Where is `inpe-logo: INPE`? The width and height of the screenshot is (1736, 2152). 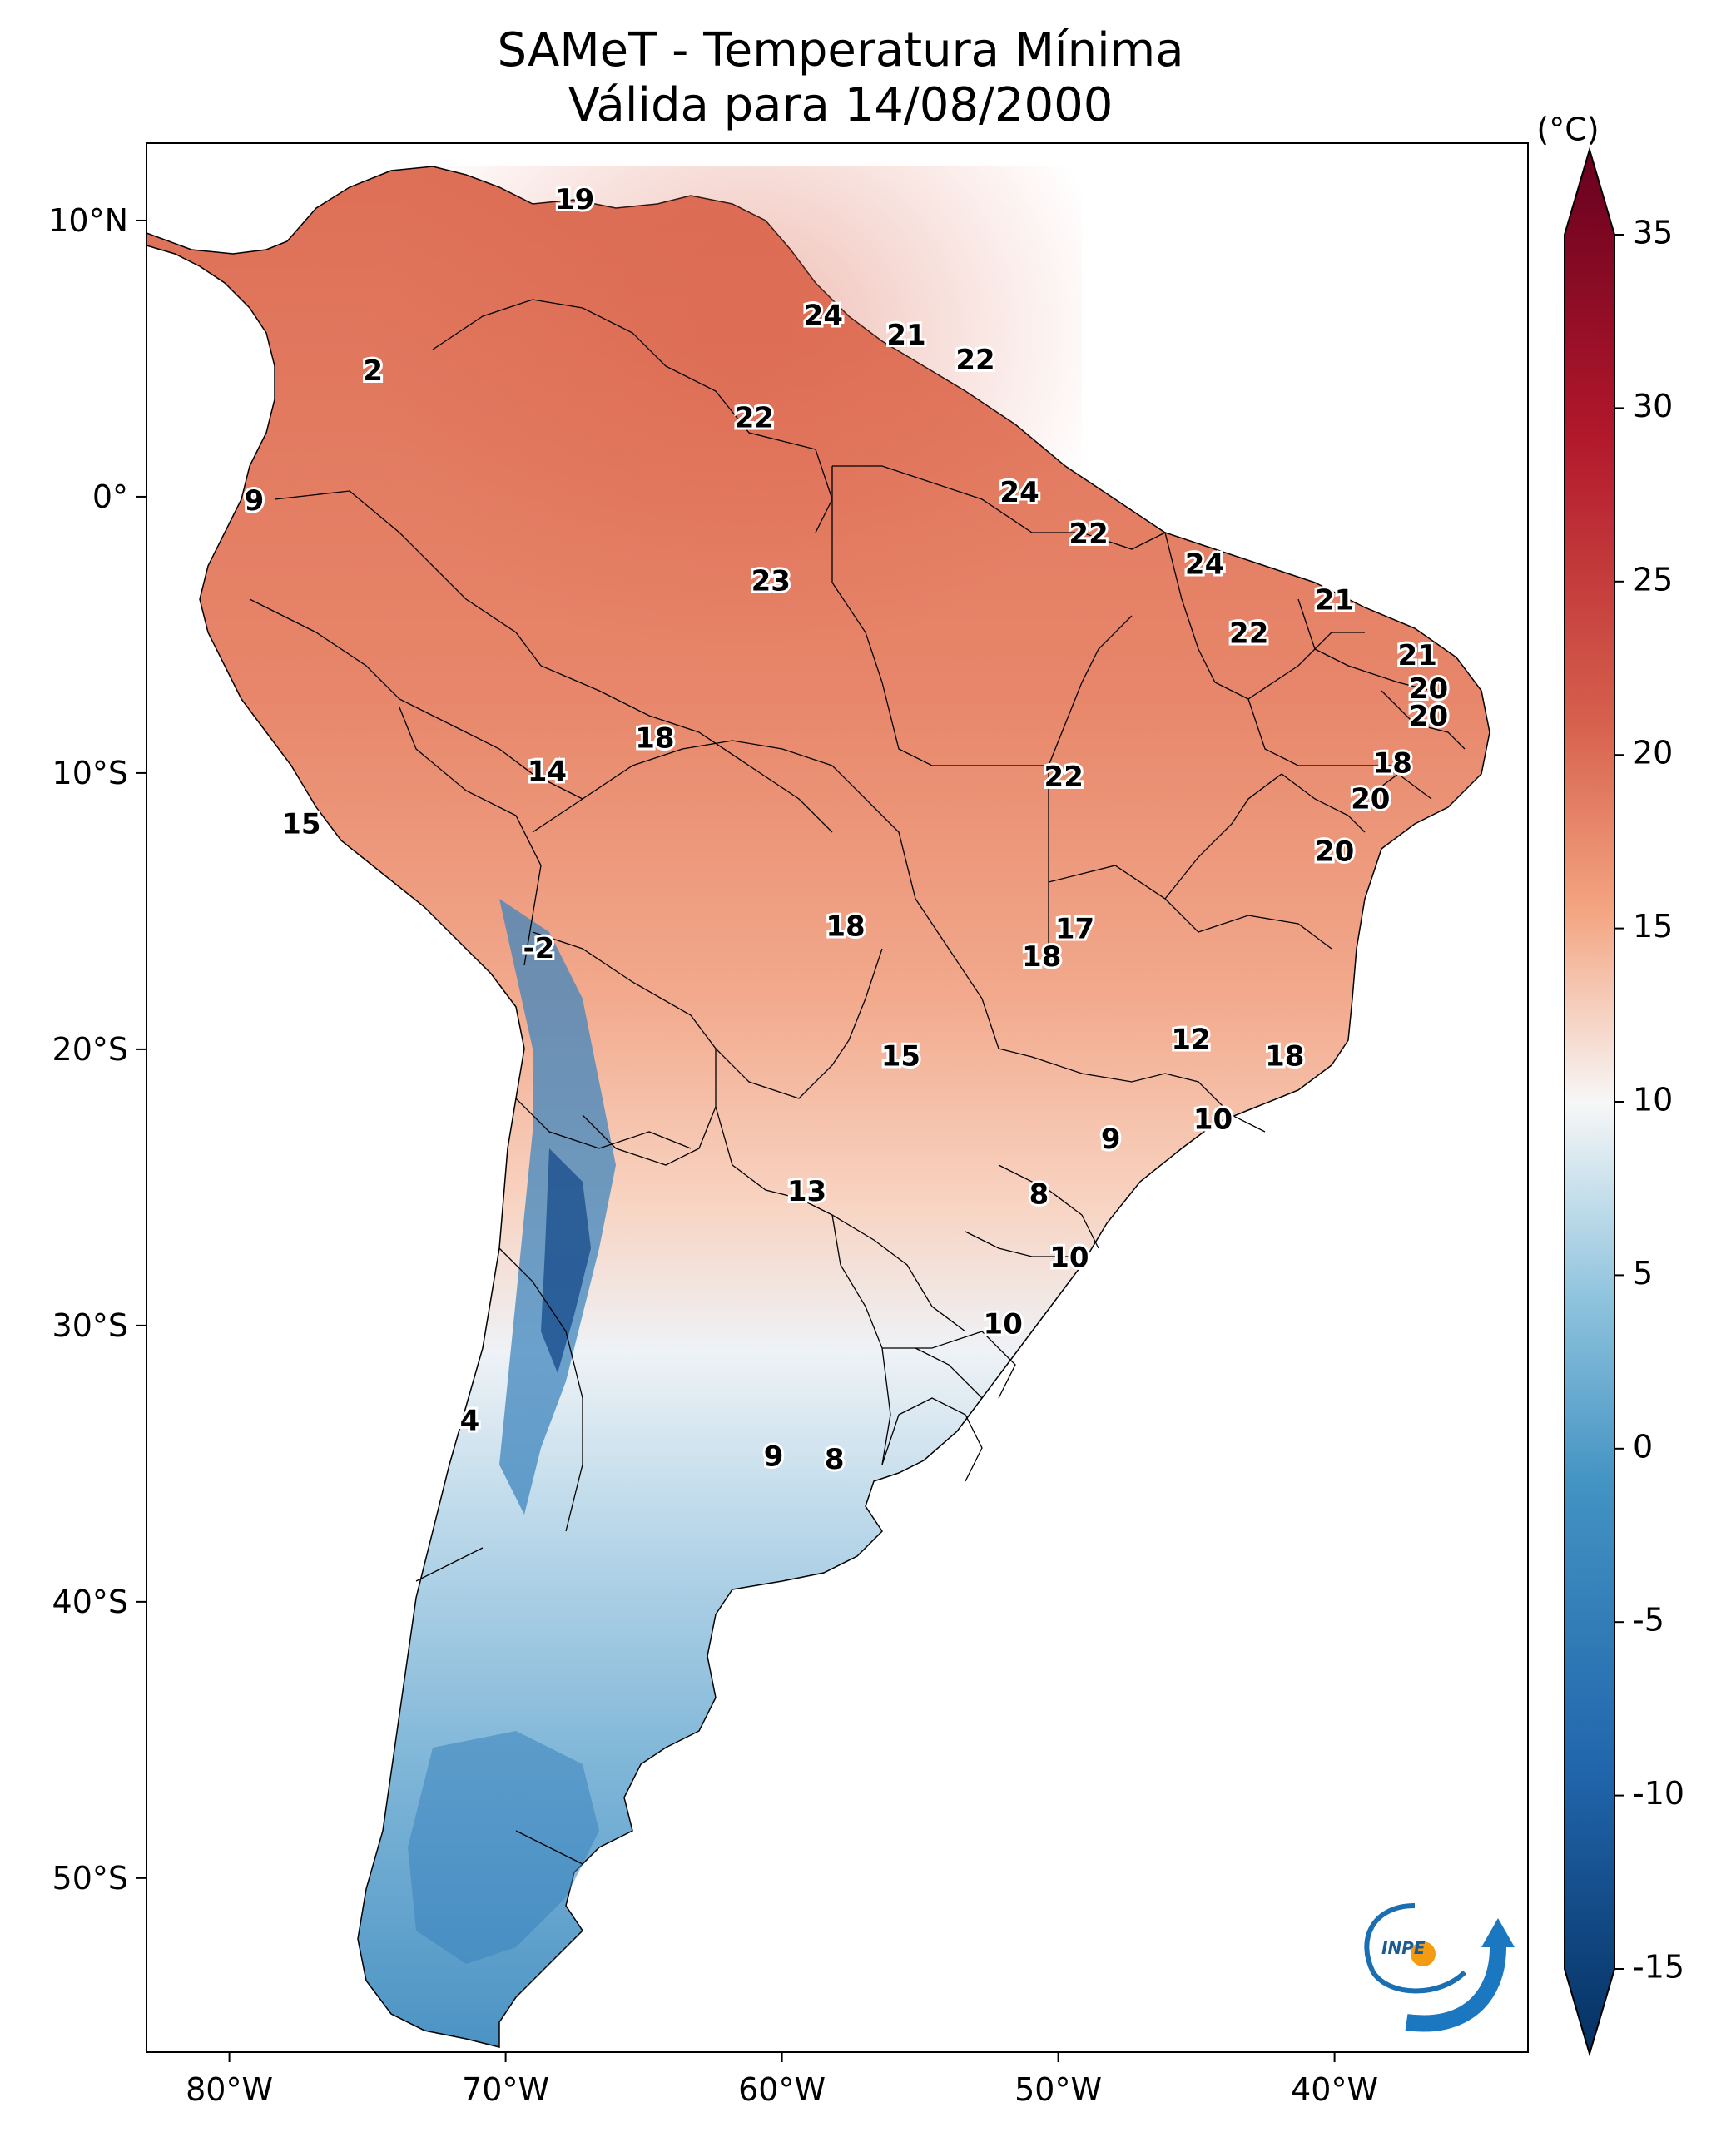 inpe-logo: INPE is located at coordinates (1440, 1967).